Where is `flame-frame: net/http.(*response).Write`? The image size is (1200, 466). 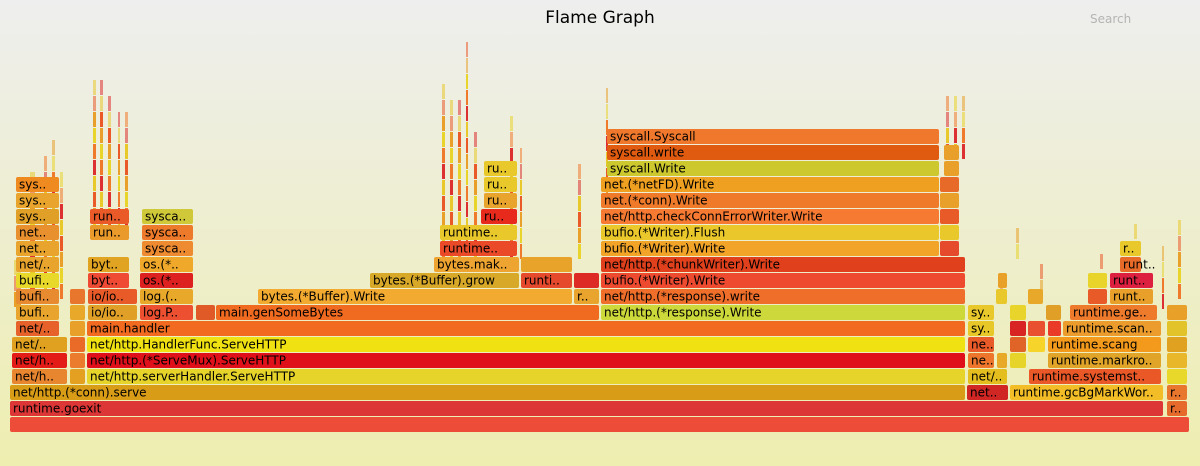 flame-frame: net/http.(*response).Write is located at coordinates (783, 312).